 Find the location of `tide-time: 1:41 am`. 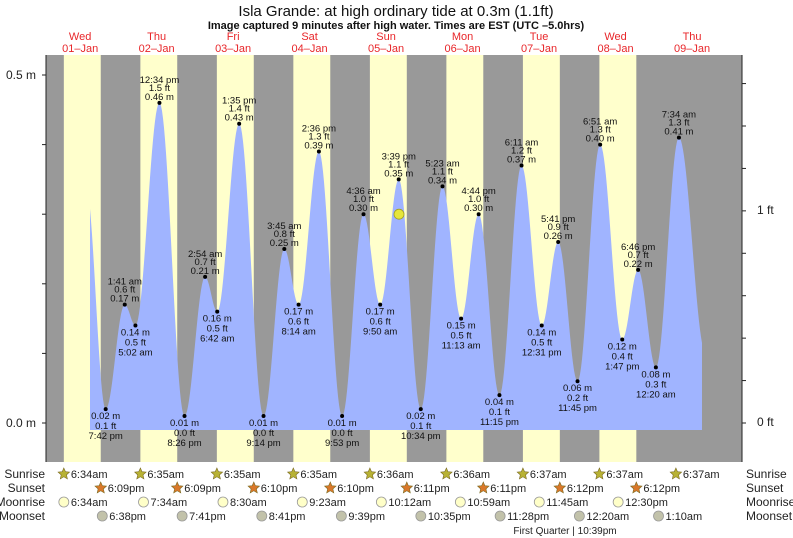

tide-time: 1:41 am is located at coordinates (125, 282).